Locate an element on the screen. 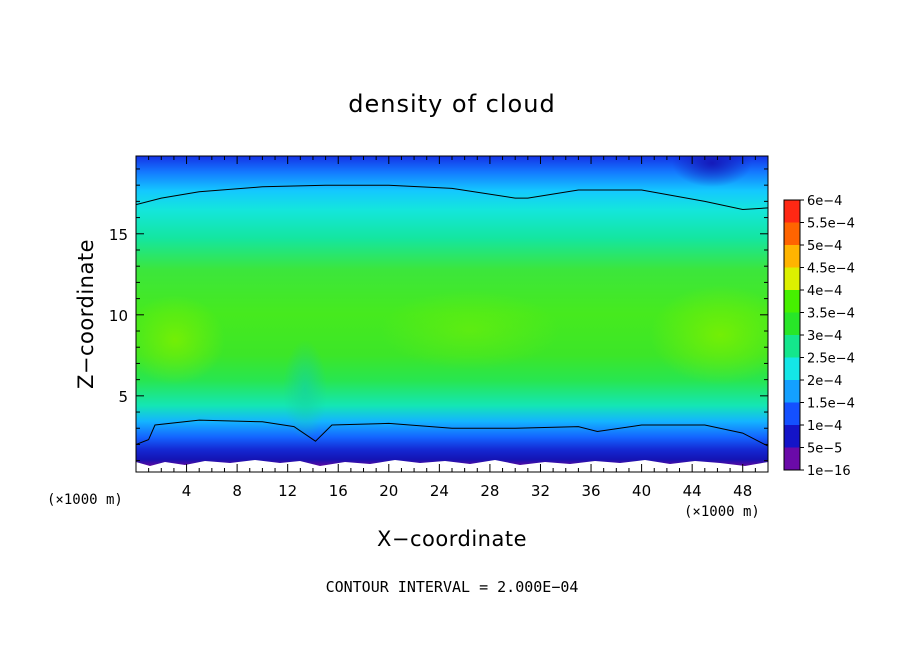 Image resolution: width=904 pixels, height=654 pixels. y-axis-label: Z−coordinate is located at coordinates (86, 314).